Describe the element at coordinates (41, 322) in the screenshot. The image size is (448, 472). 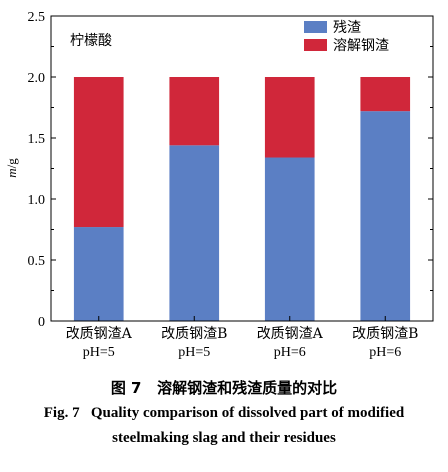
I see `y-tick-label: 0` at that location.